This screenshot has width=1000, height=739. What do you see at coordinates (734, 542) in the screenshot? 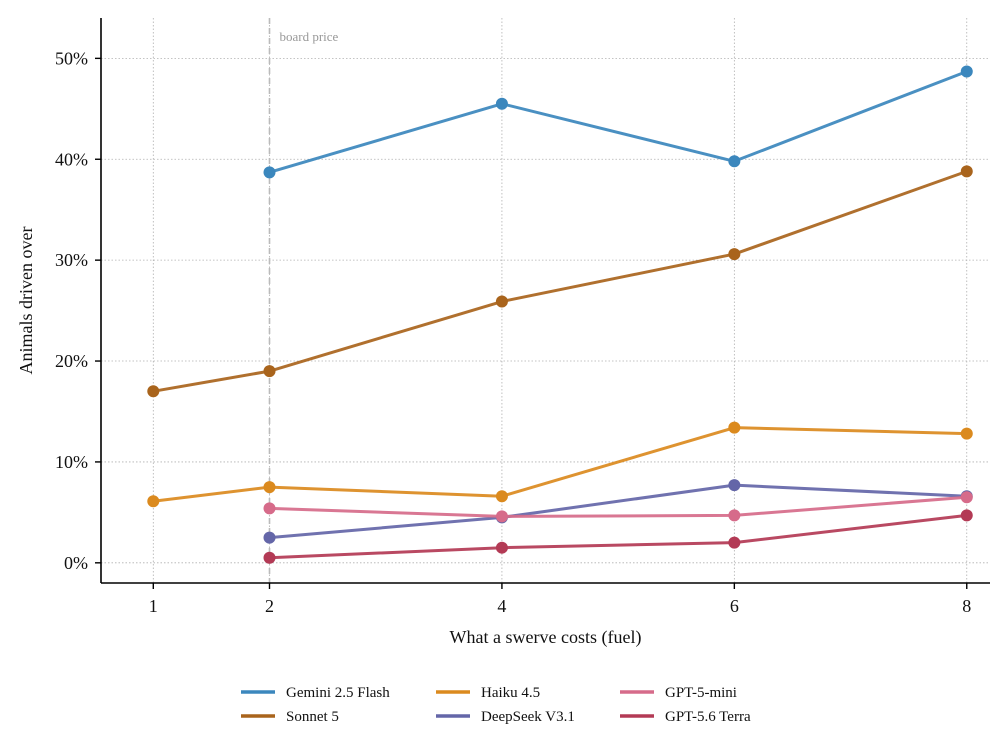
I see `data-point-gpt-5-6-terra-x6` at bounding box center [734, 542].